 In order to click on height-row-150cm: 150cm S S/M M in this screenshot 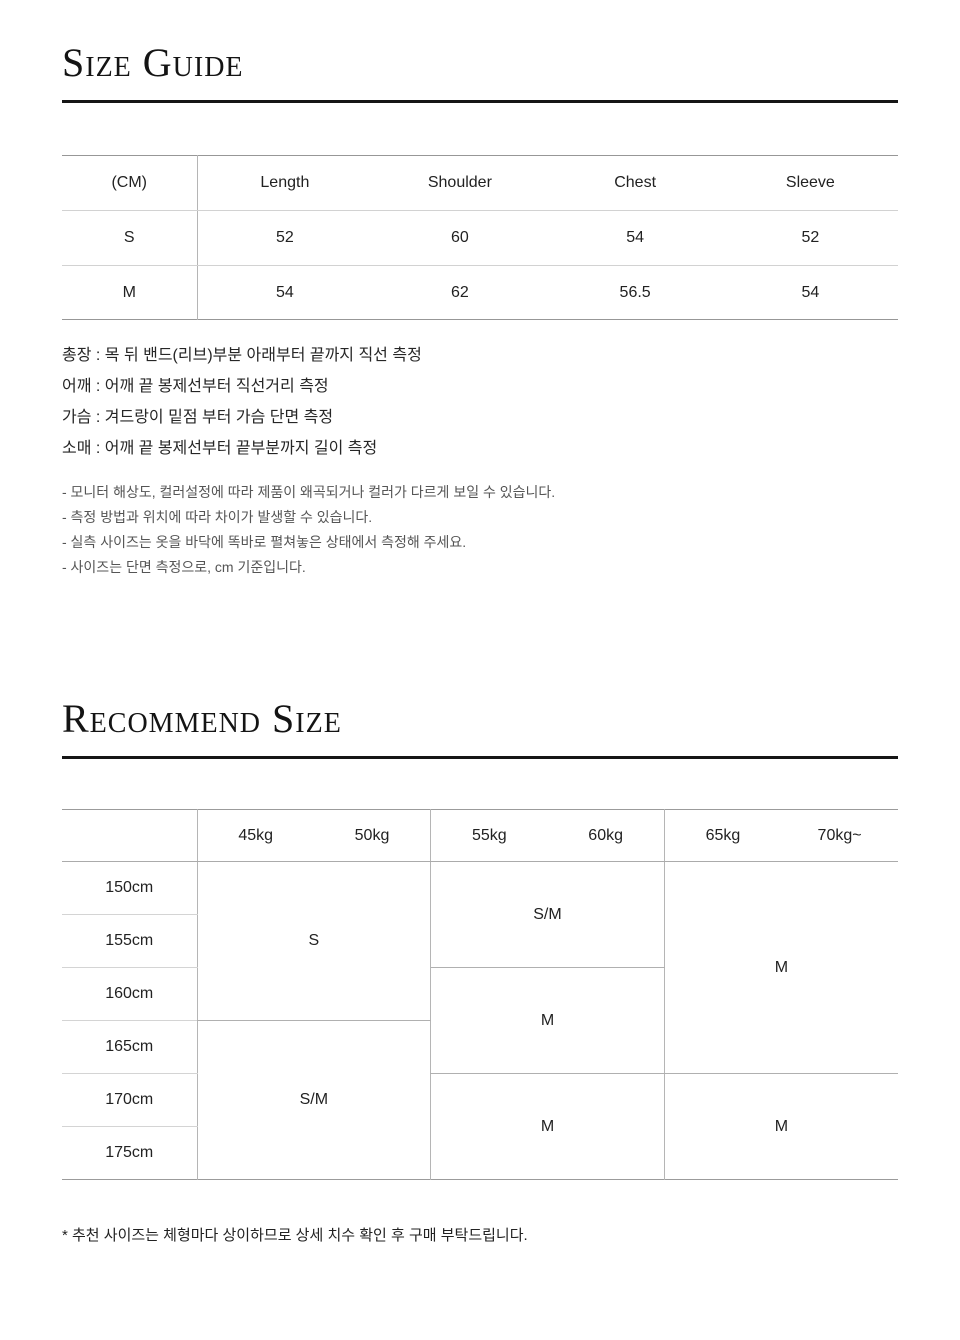, I will do `click(480, 967)`.